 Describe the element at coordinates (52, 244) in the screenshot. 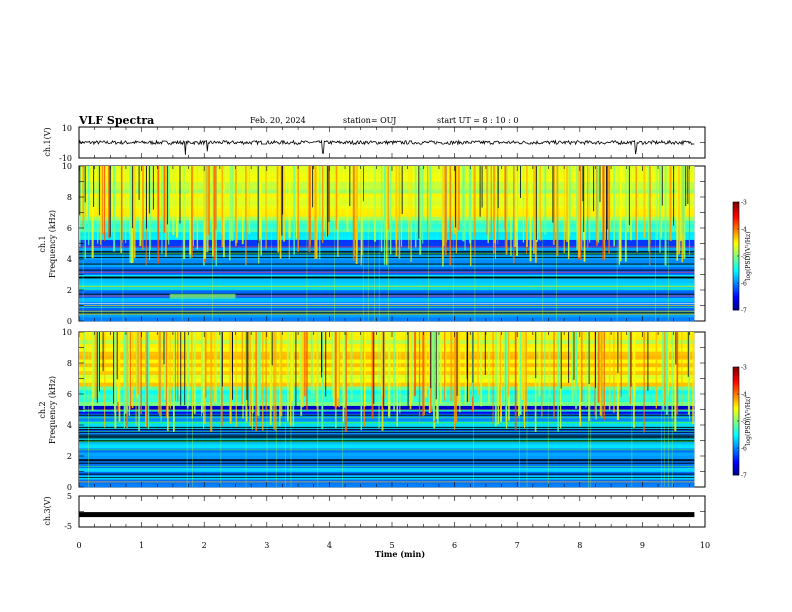

I see `ch1-spectrogram-ylabel-freq: Frequency (kHz)` at that location.